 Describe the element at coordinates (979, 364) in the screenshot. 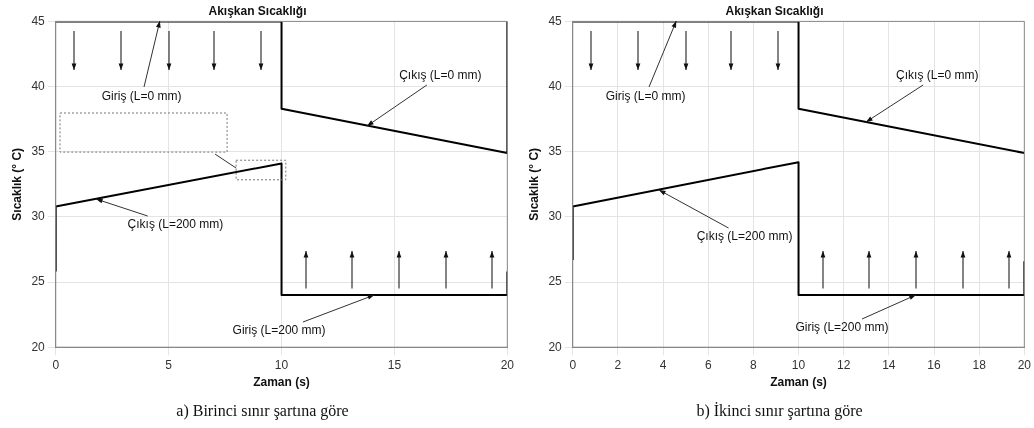

I see `x-tick-label: 18` at that location.